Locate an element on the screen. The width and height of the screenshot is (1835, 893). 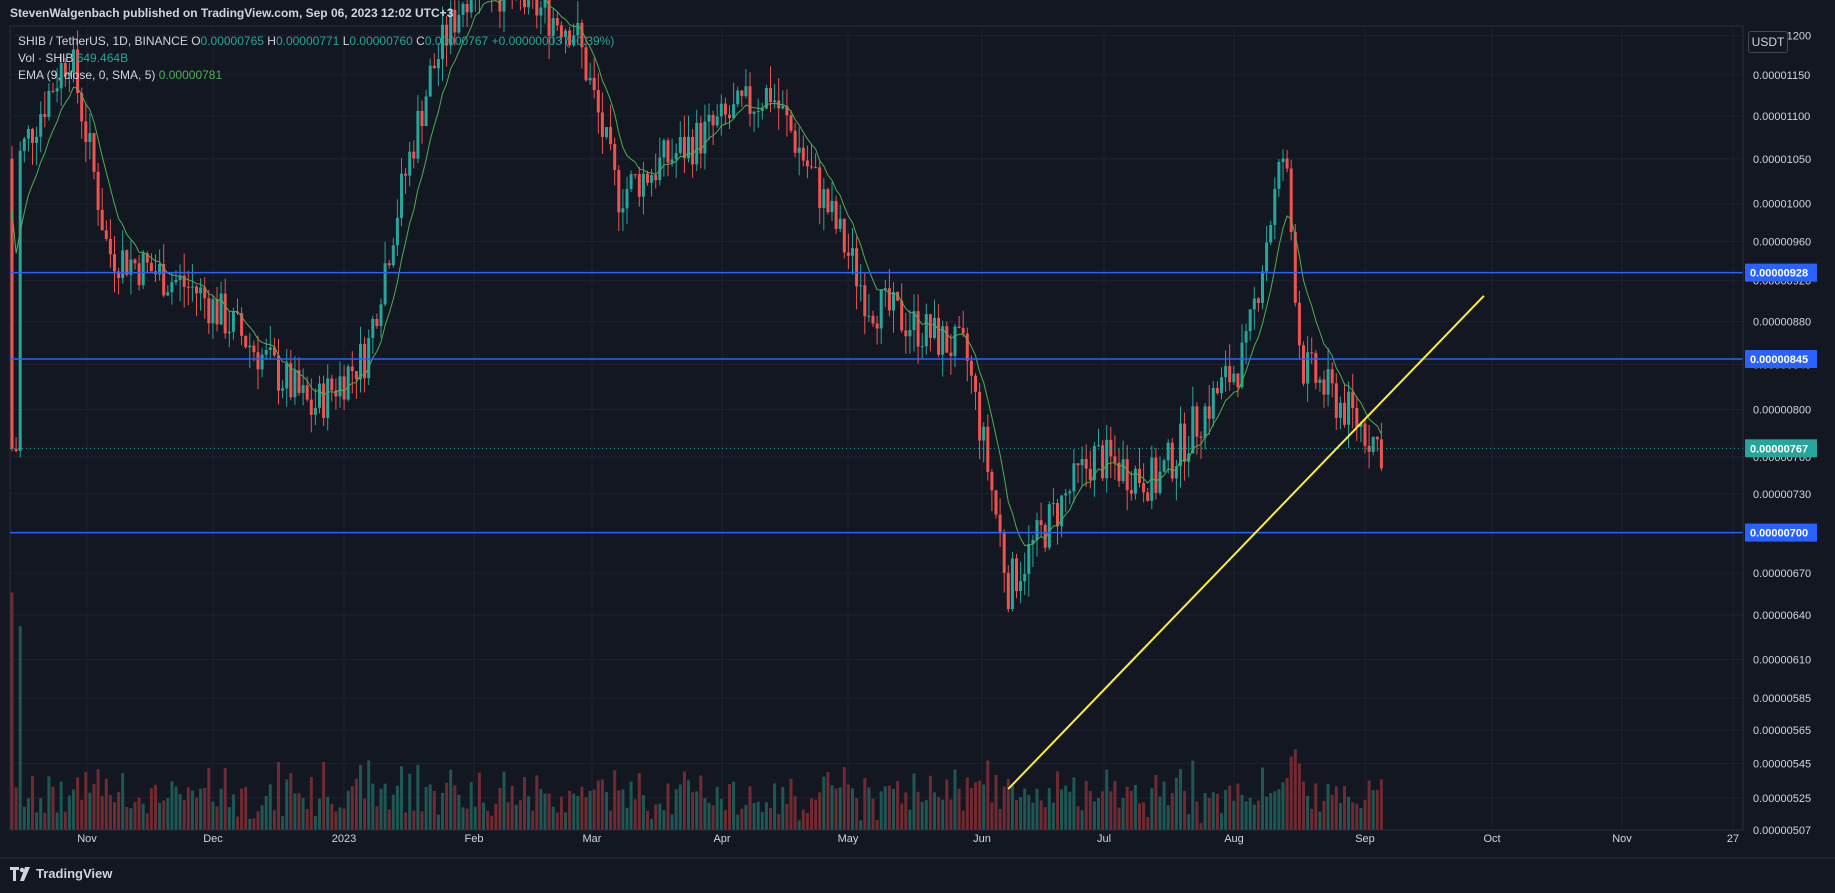
volume-label: Vol · SHIB is located at coordinates (46, 58).